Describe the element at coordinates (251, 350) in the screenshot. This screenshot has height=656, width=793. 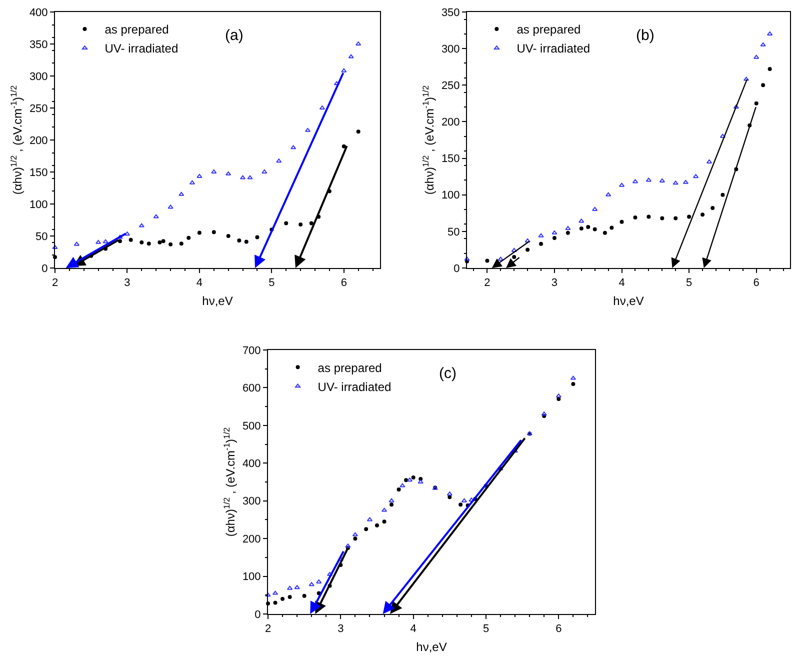
I see `y-tick-label: 700` at that location.